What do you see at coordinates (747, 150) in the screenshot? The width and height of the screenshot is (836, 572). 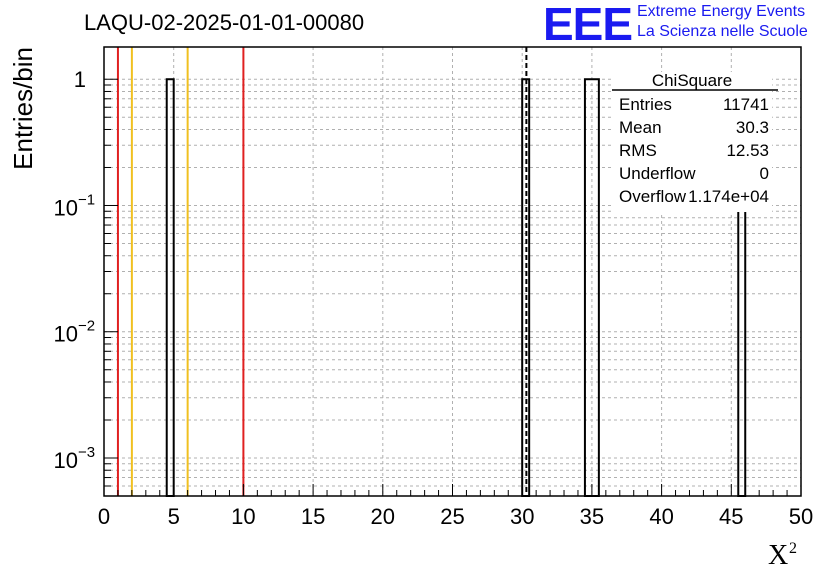 I see `stats-row-value: 12.53` at bounding box center [747, 150].